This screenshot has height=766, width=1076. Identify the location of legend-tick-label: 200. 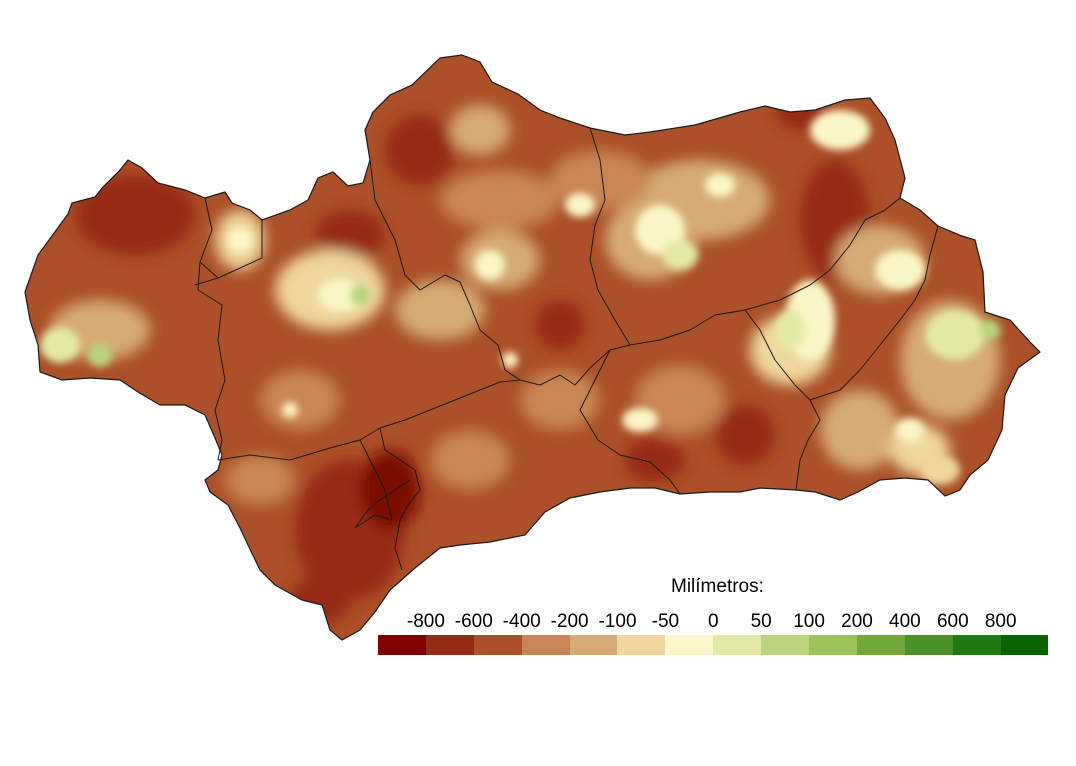
(857, 621).